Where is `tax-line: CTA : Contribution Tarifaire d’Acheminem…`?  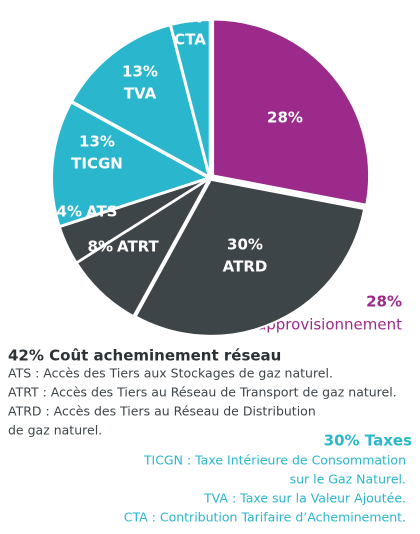 tax-line: CTA : Contribution Tarifaire d’Acheminem… is located at coordinates (265, 517).